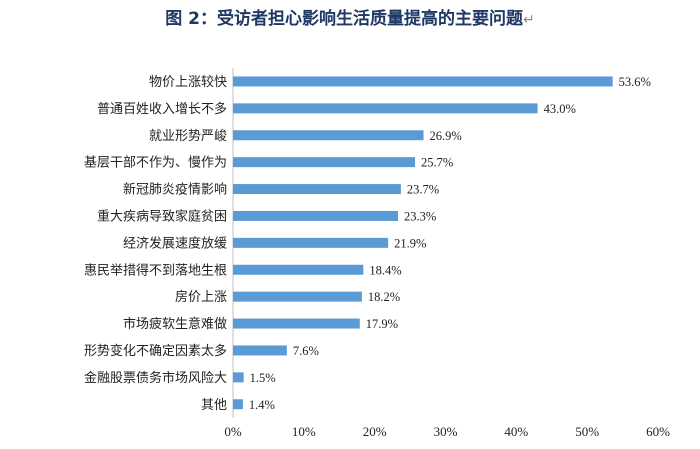 Image resolution: width=700 pixels, height=449 pixels. What do you see at coordinates (587, 431) in the screenshot?
I see `x-tick-label: 50%` at bounding box center [587, 431].